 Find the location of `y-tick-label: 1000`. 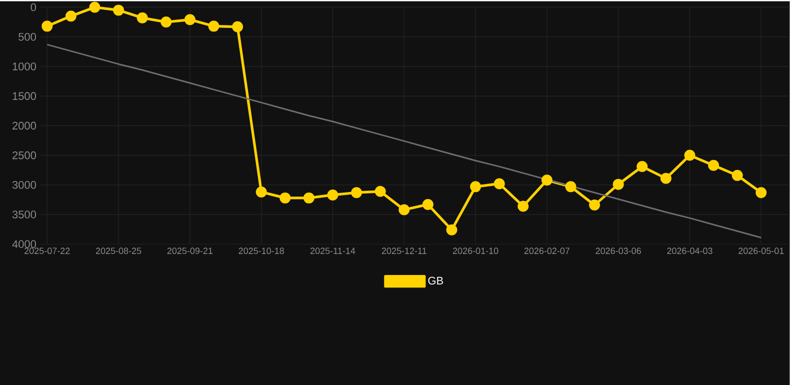

y-tick-label: 1000 is located at coordinates (24, 66).